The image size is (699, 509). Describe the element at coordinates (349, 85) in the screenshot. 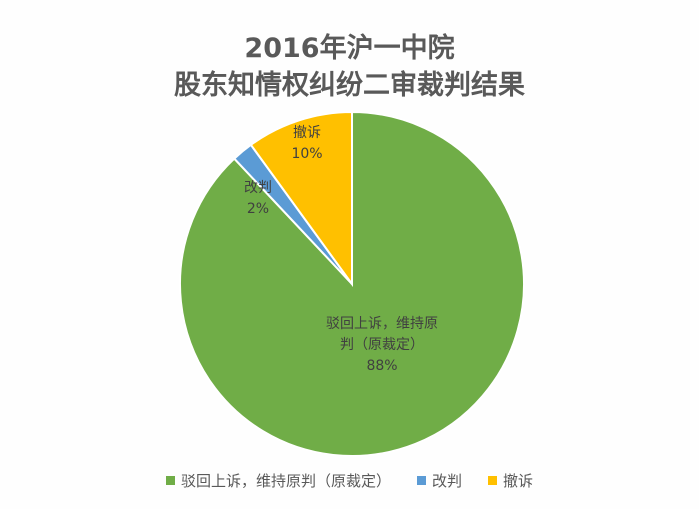

I see `chart-title-line-2: 股东知情权纠纷二审裁判结果` at that location.